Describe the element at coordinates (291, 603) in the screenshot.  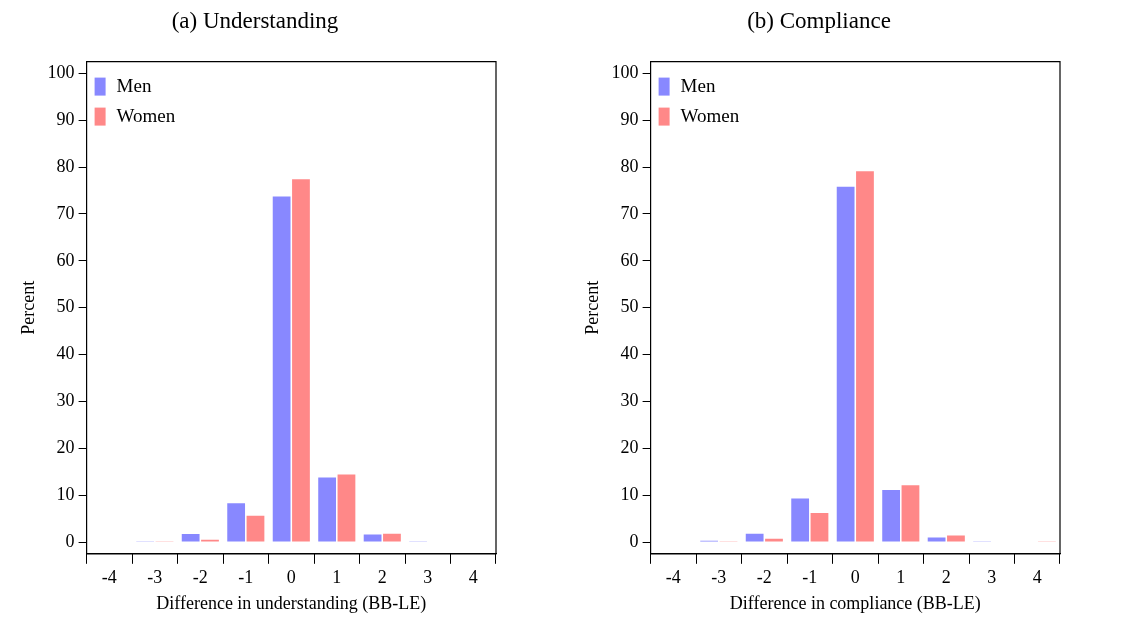
I see `x-axis-title: Difference in understanding (BB-LE)` at that location.